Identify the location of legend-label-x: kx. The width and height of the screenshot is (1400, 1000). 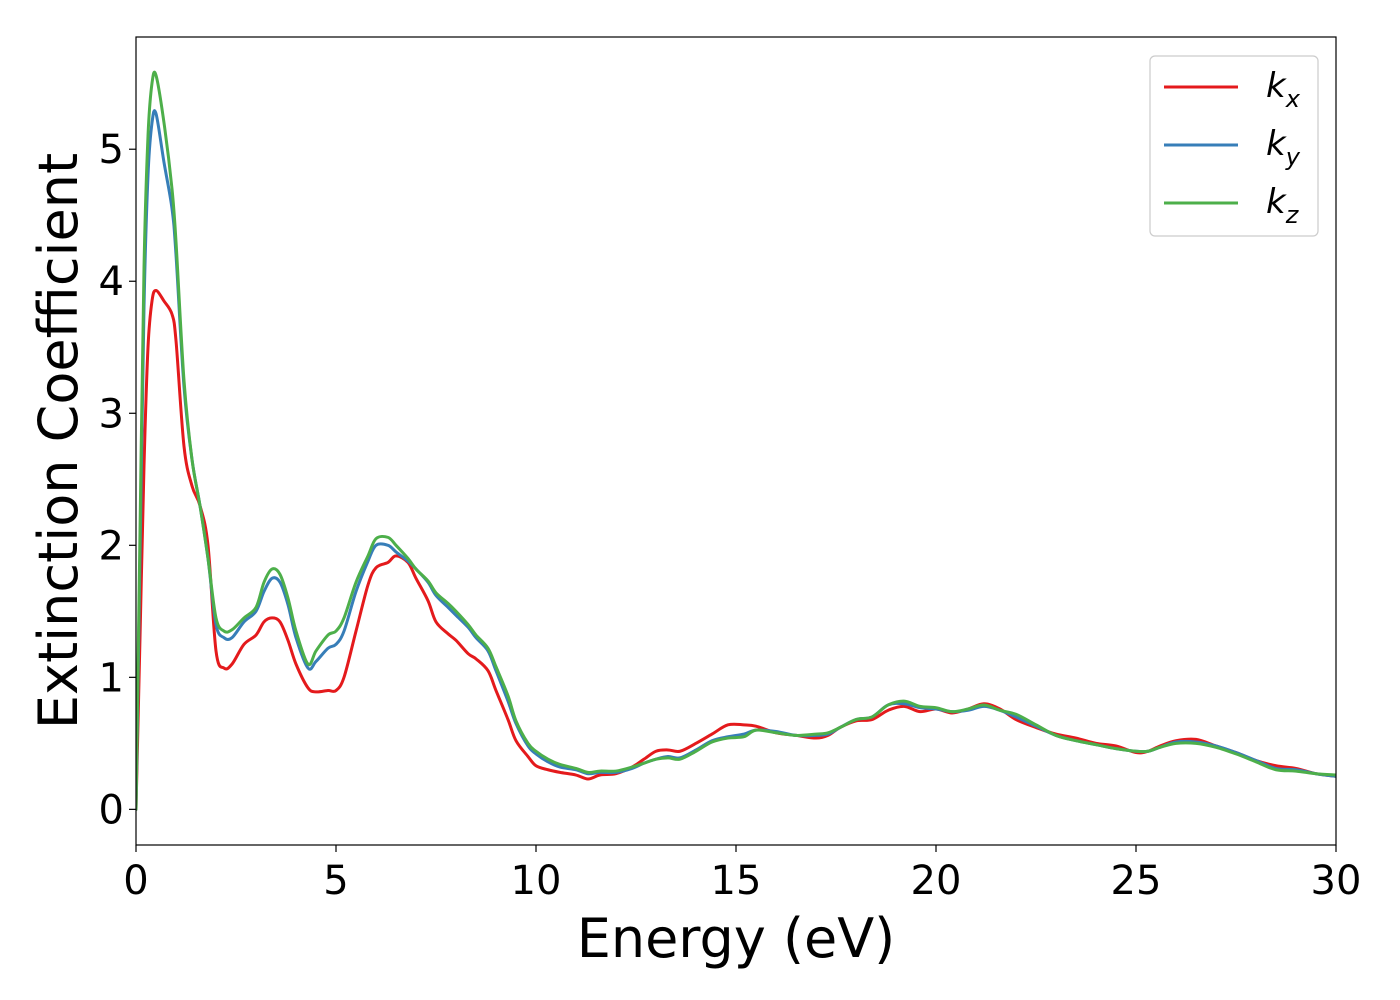
(1283, 89).